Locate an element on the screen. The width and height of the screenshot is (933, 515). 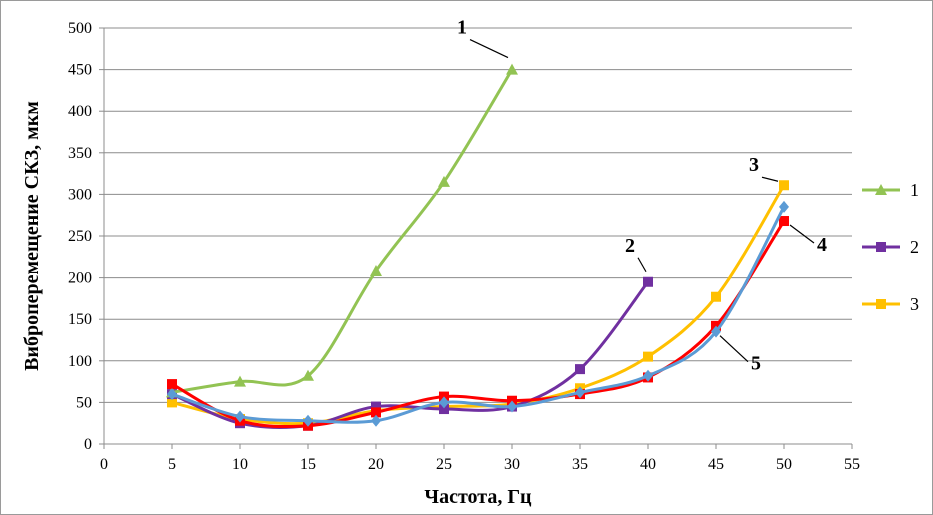
x-tick-label: 10 is located at coordinates (240, 464).